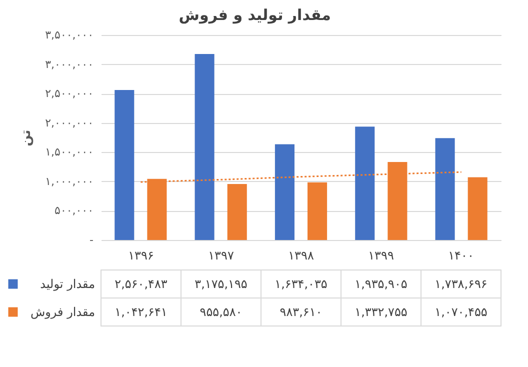  Describe the element at coordinates (461, 284) in the screenshot. I see `data-label: ۱,۷۳۸,۶۹۶` at that location.